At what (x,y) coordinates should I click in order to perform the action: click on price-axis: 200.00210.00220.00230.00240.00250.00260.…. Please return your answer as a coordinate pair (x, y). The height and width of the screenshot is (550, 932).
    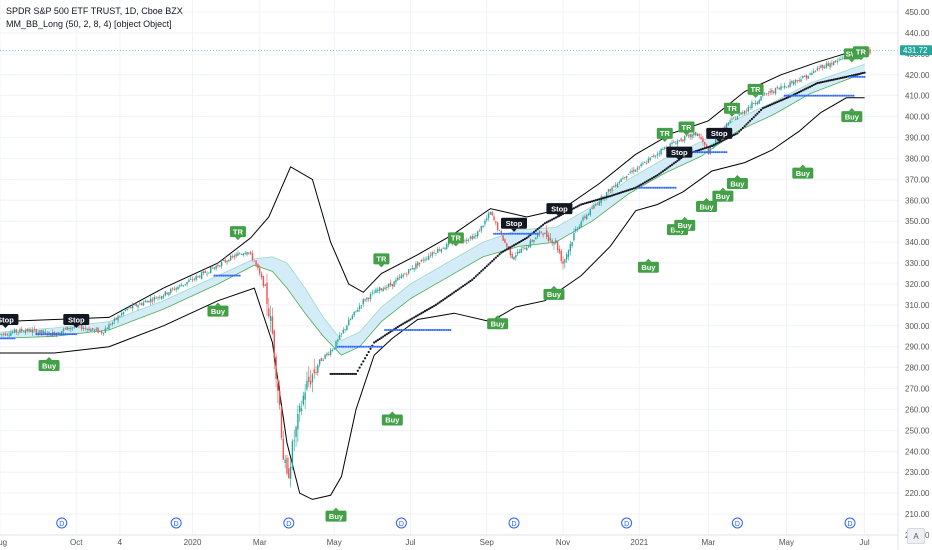
    Looking at the image, I should click on (913, 275).